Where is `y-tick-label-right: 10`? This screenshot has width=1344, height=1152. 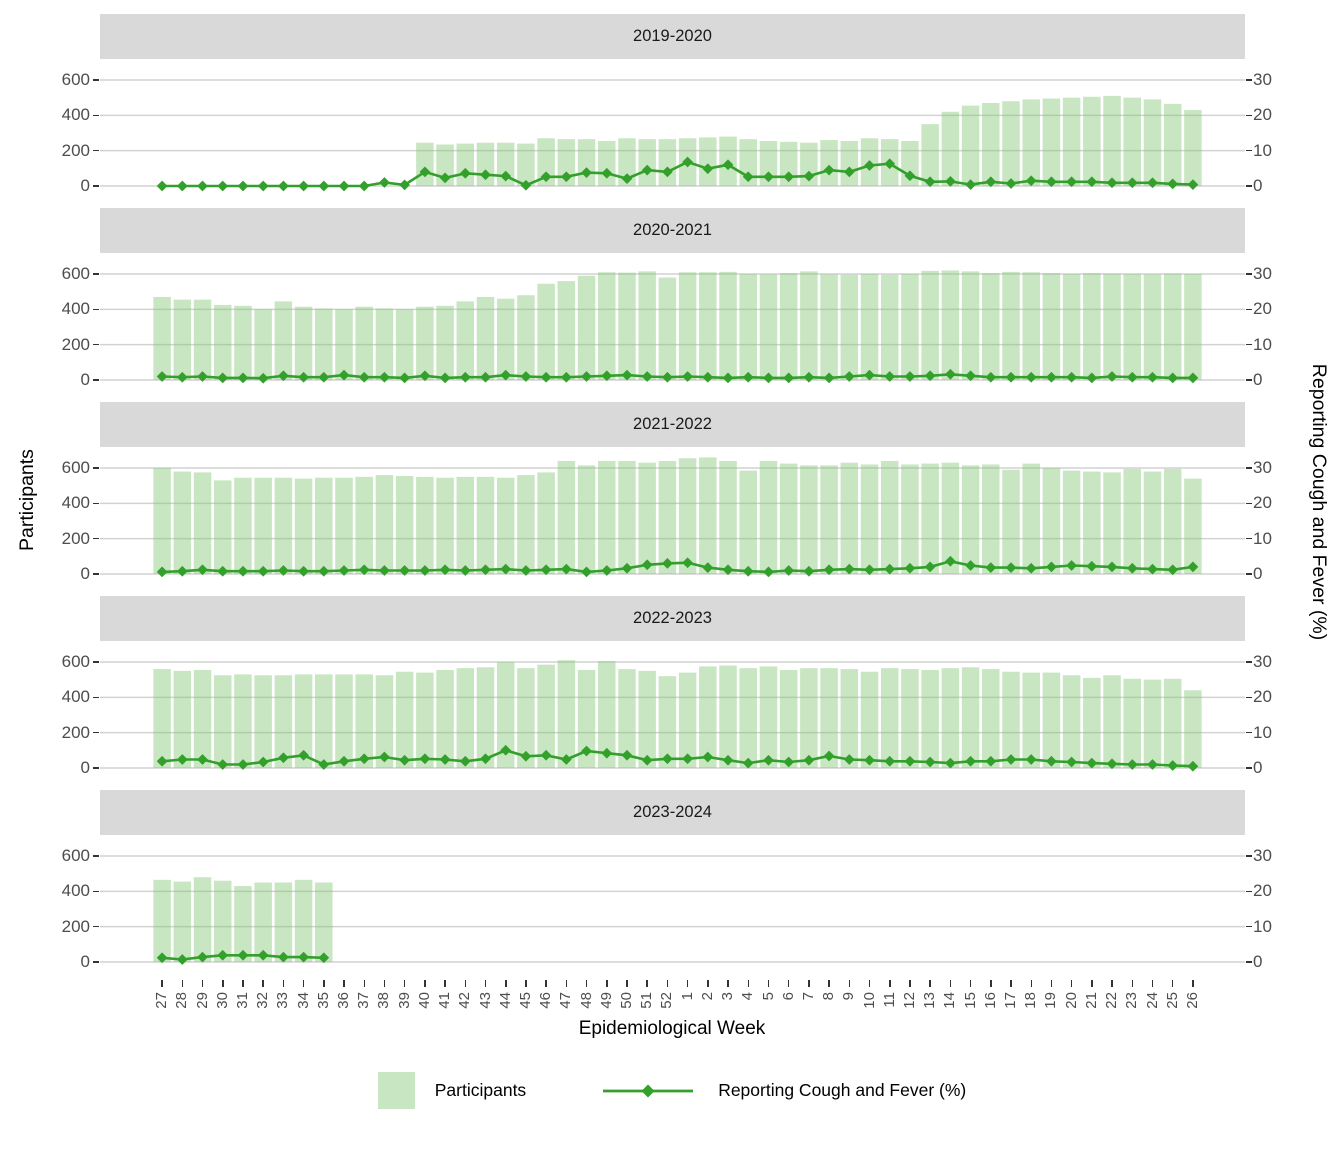
y-tick-label-right: 10 is located at coordinates (1262, 344).